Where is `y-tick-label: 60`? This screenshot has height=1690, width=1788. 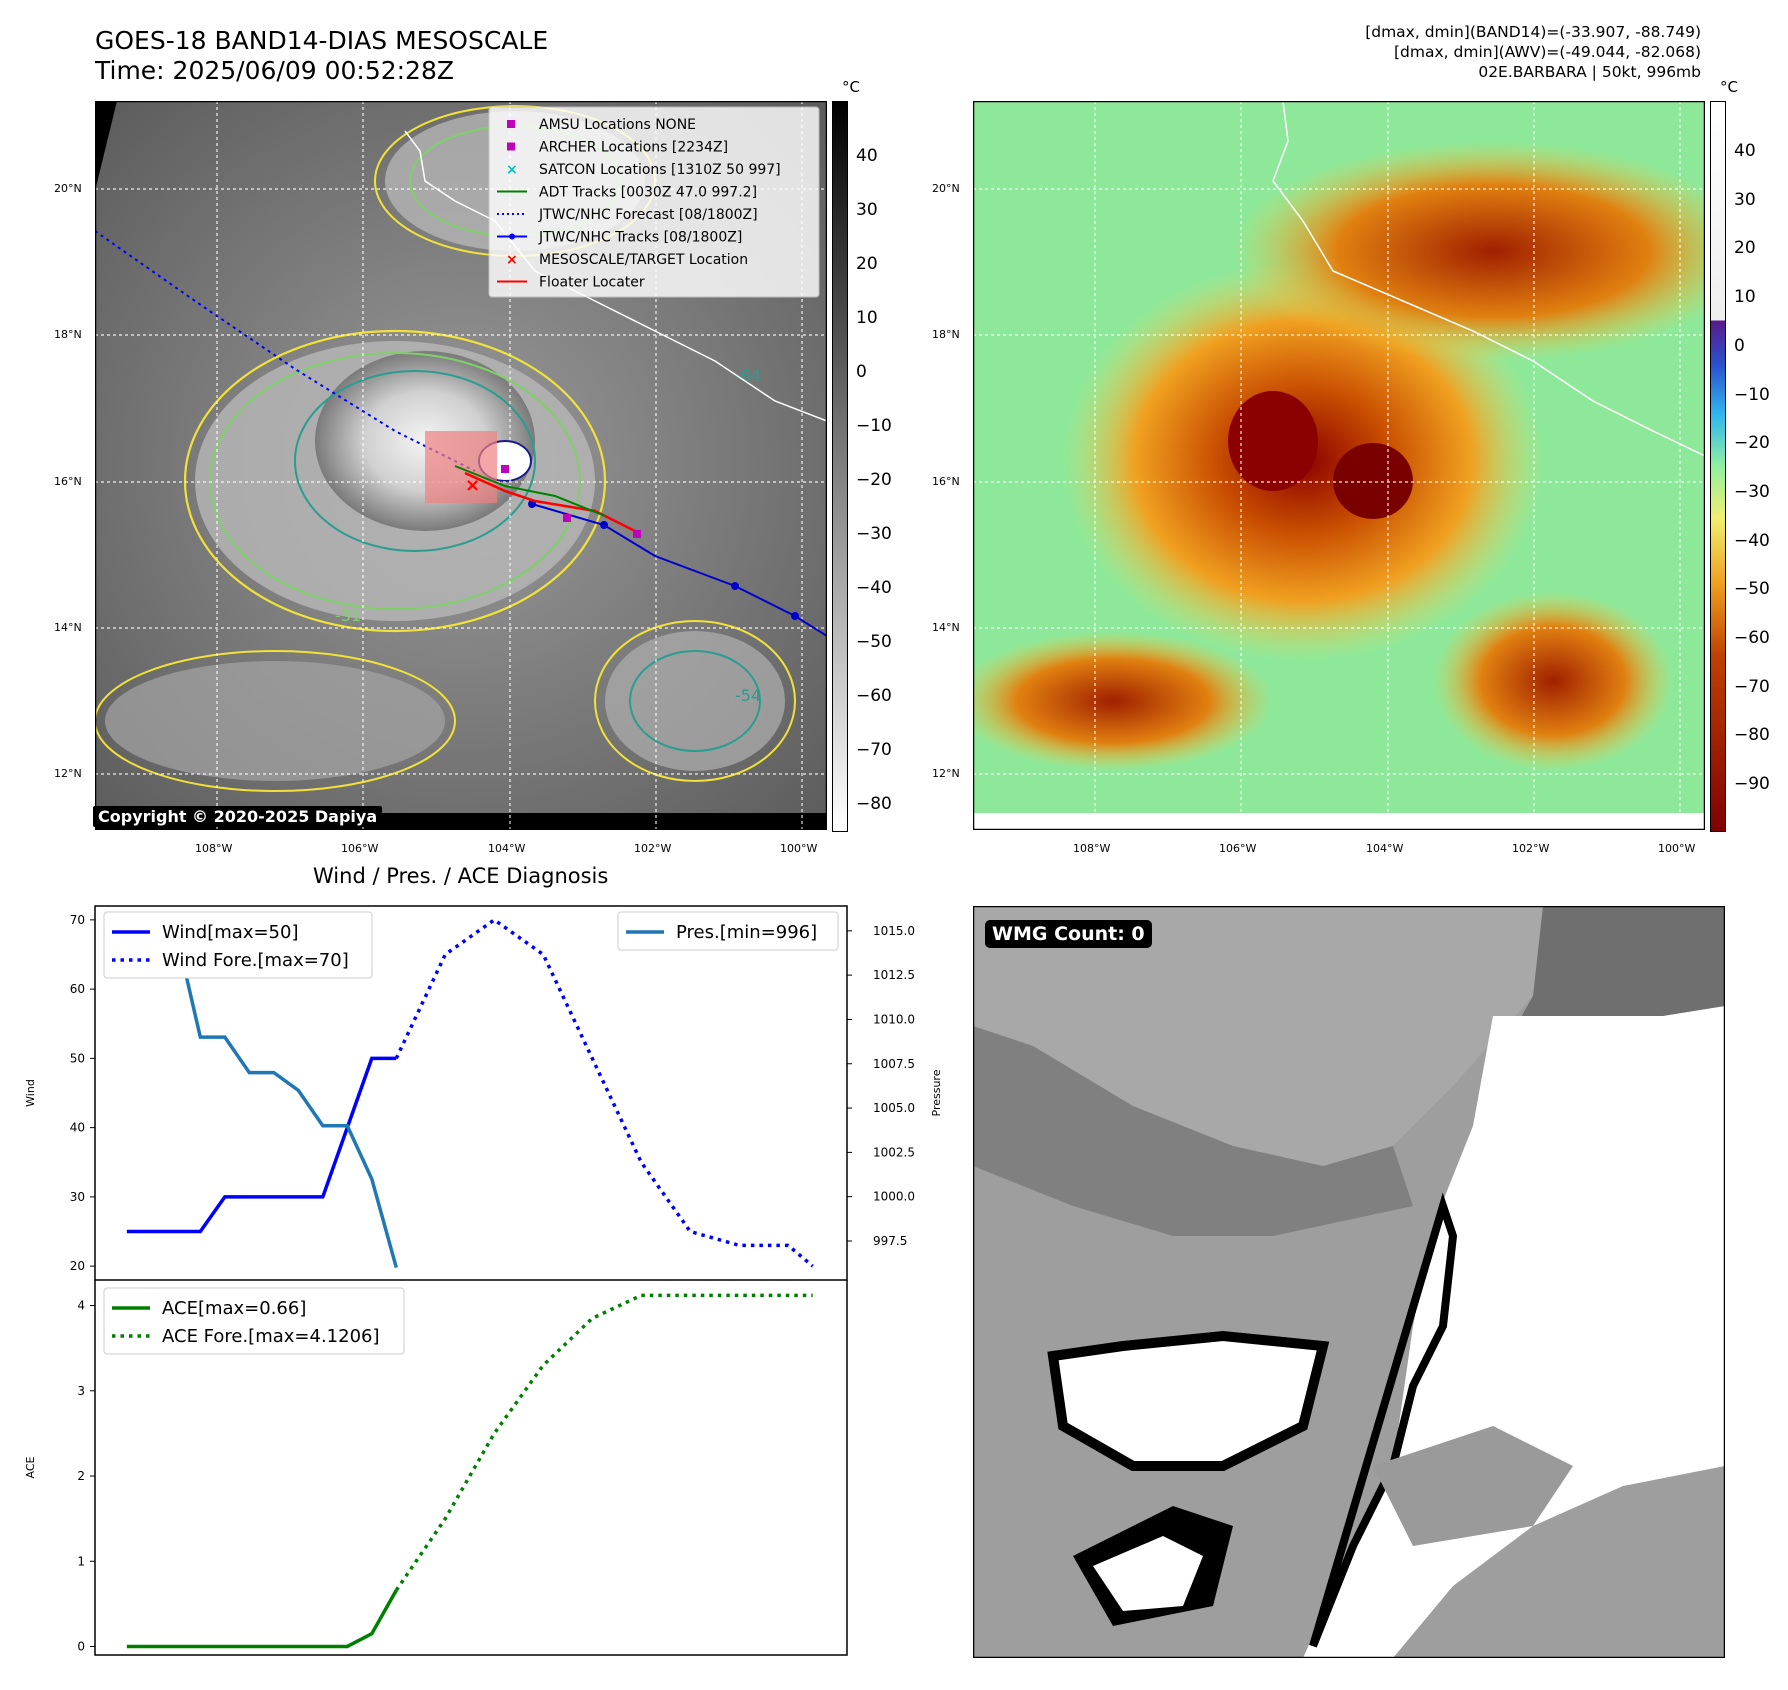
y-tick-label: 60 is located at coordinates (77, 989).